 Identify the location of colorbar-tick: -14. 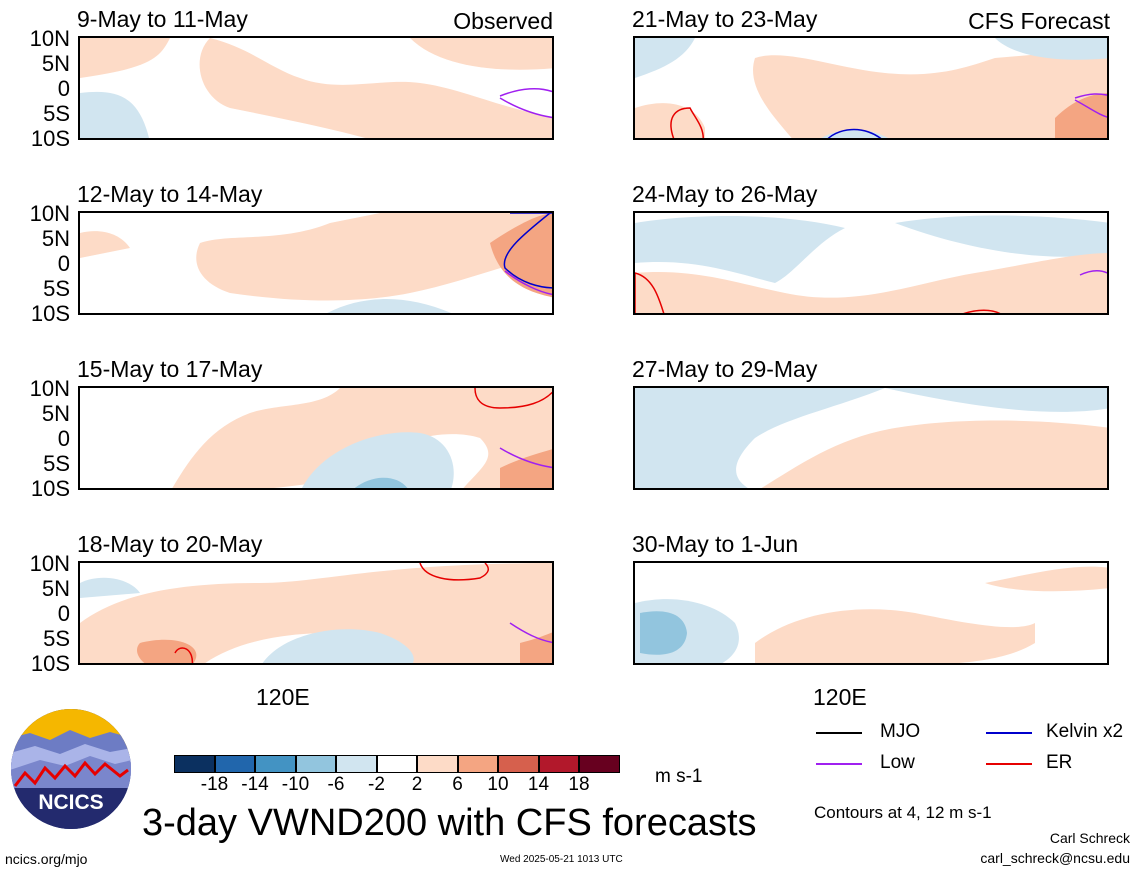
(255, 784).